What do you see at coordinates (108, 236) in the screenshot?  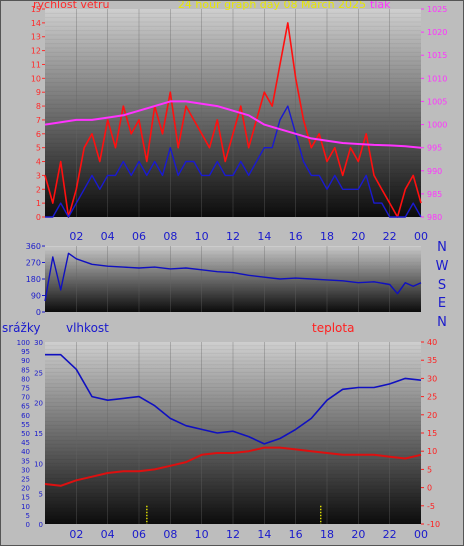 I see `panel1-x-tick: 04` at bounding box center [108, 236].